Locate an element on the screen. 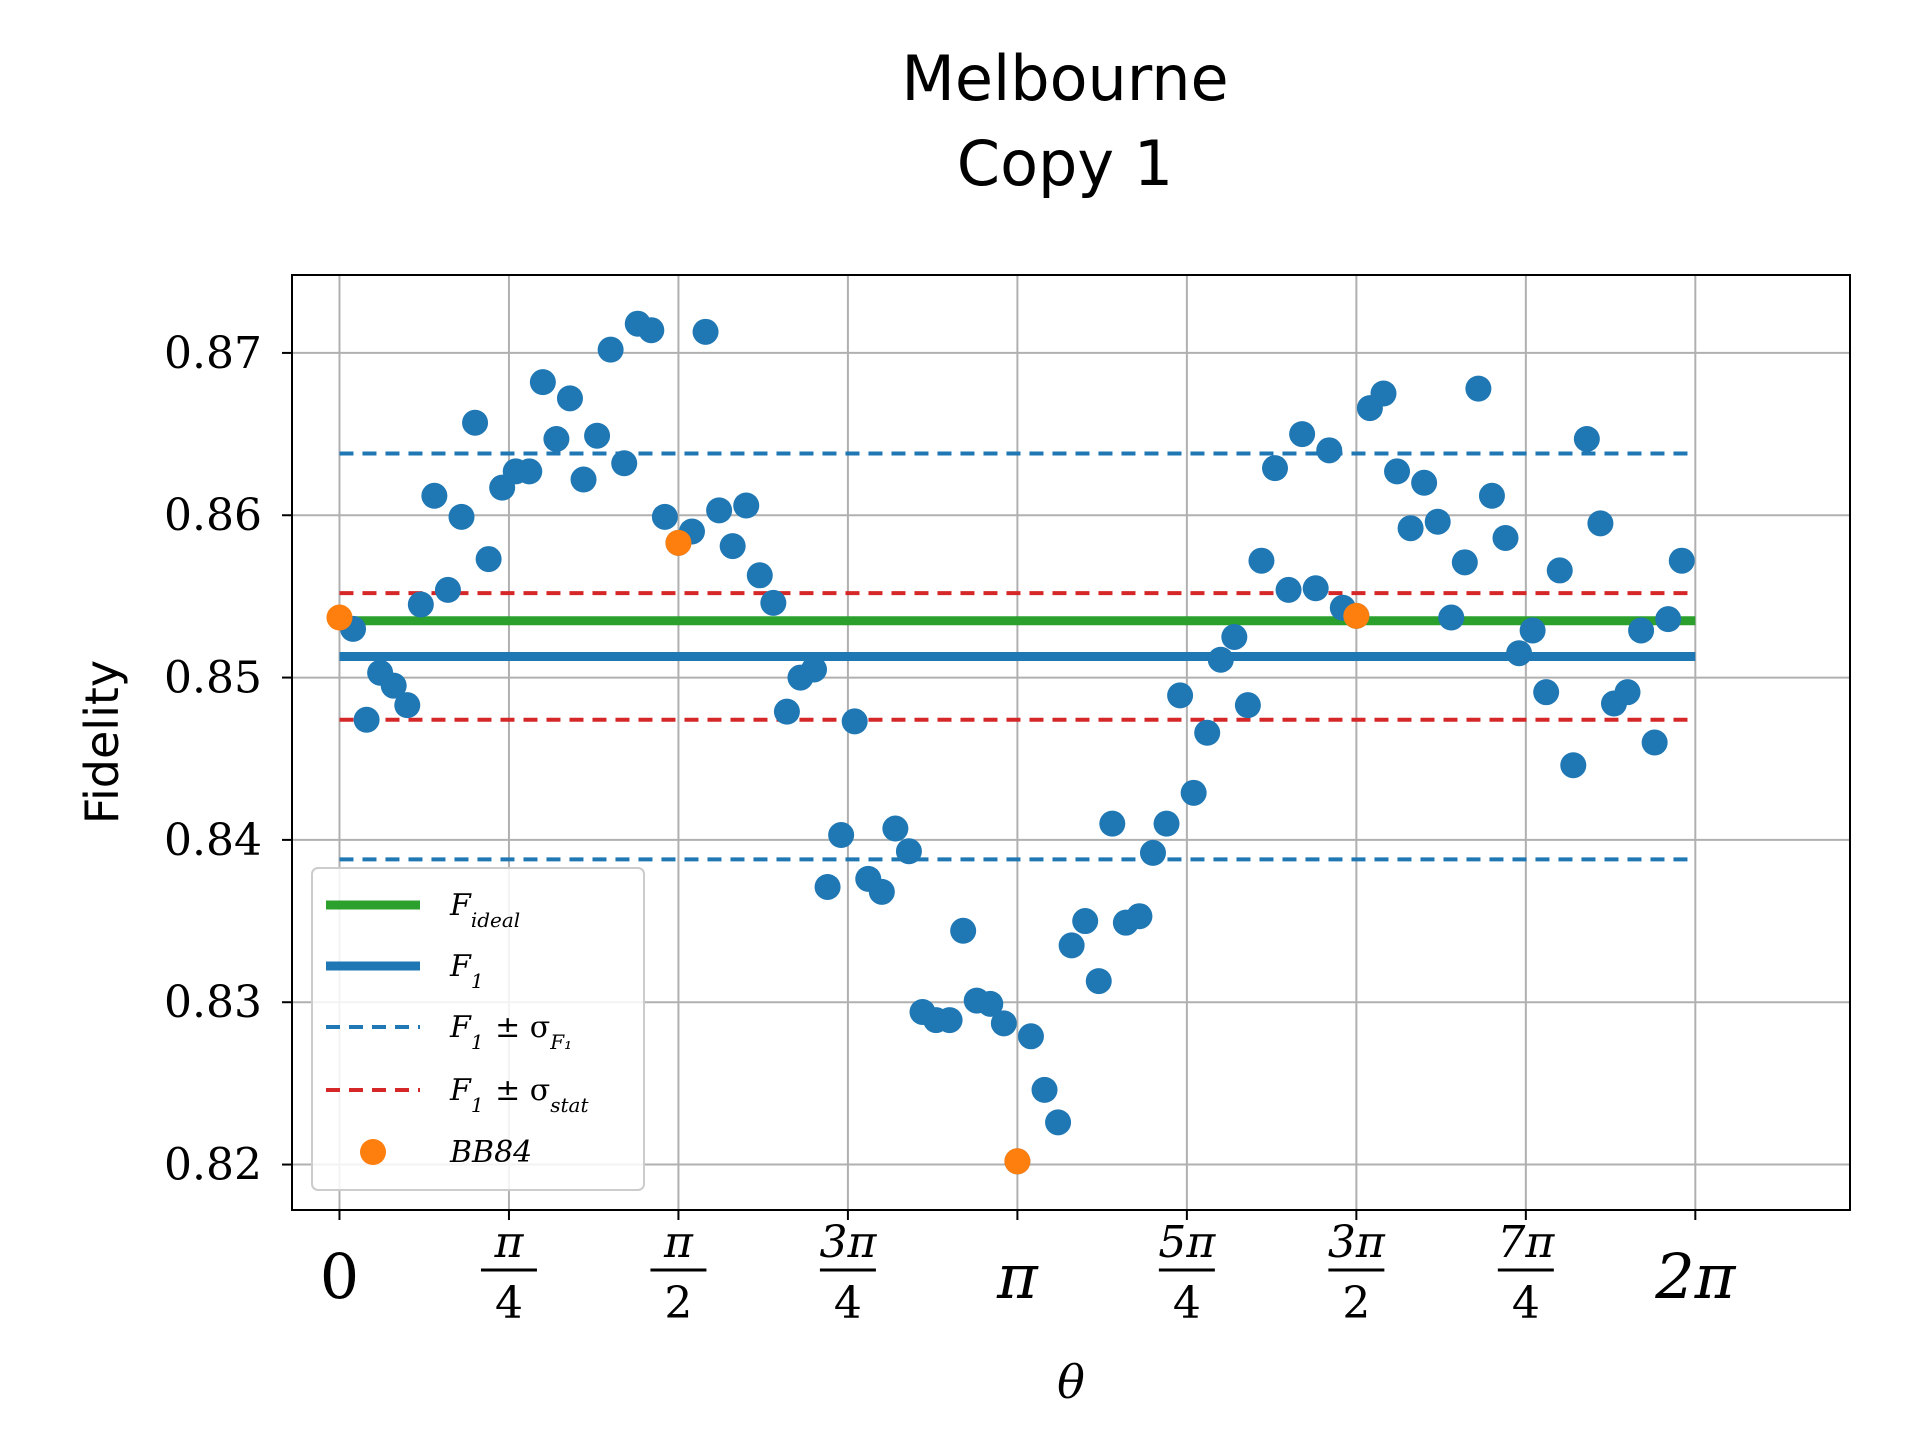  y-tick-label: 0.83 is located at coordinates (213, 1002).